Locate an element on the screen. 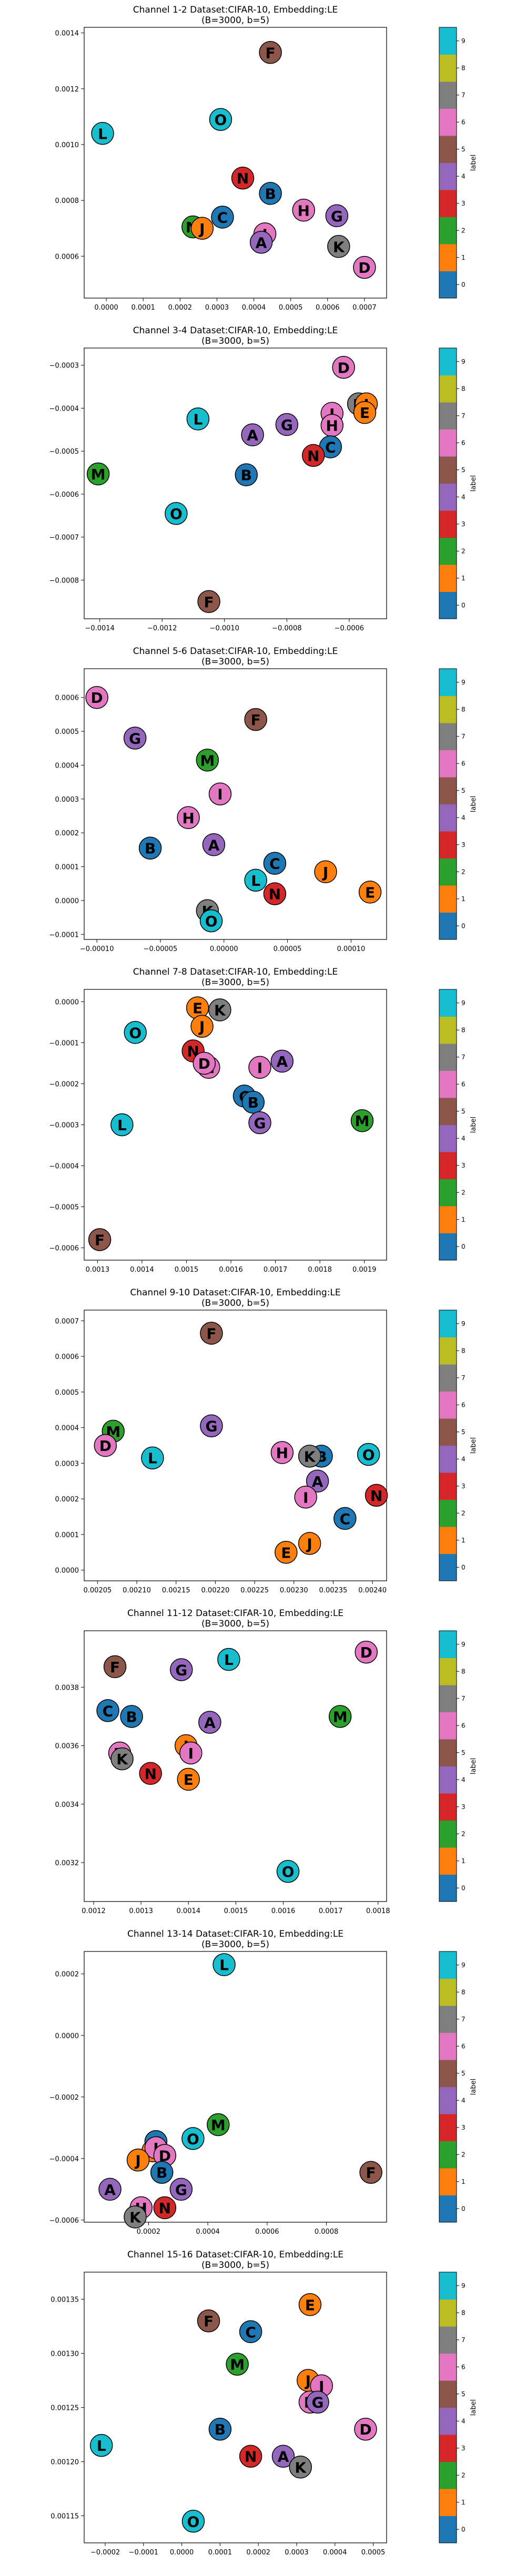 The height and width of the screenshot is (2576, 526). data-point-k: K is located at coordinates (135, 2217).